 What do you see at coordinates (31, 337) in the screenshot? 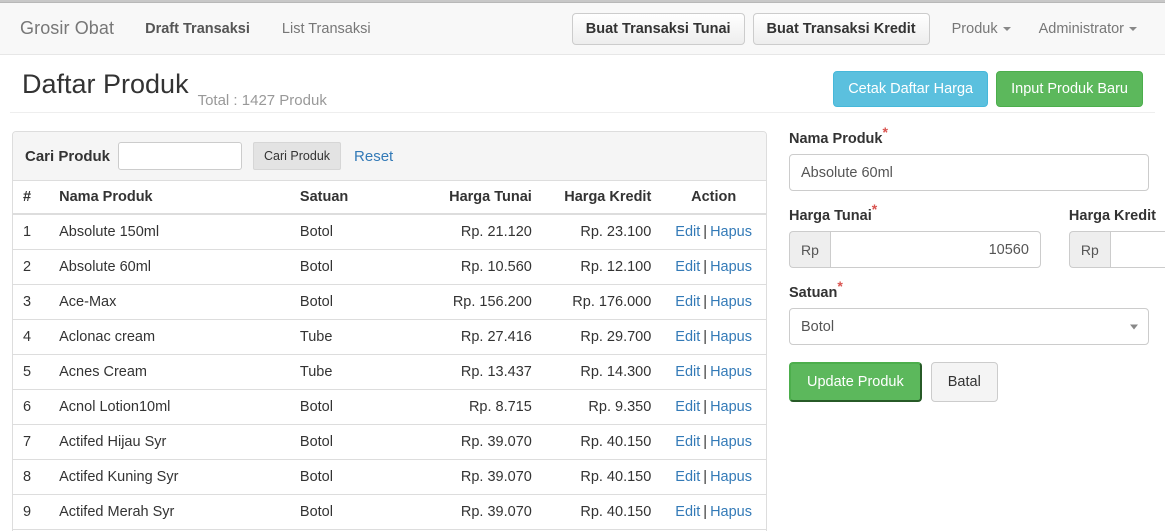
I see `cell-no: 4` at bounding box center [31, 337].